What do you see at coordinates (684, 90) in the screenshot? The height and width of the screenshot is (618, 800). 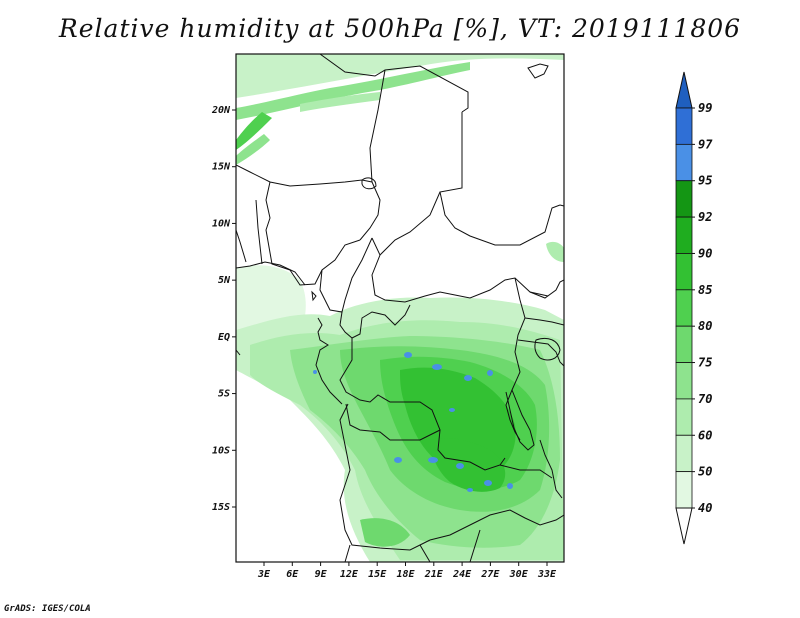 I see `colorbar-top-arrow` at bounding box center [684, 90].